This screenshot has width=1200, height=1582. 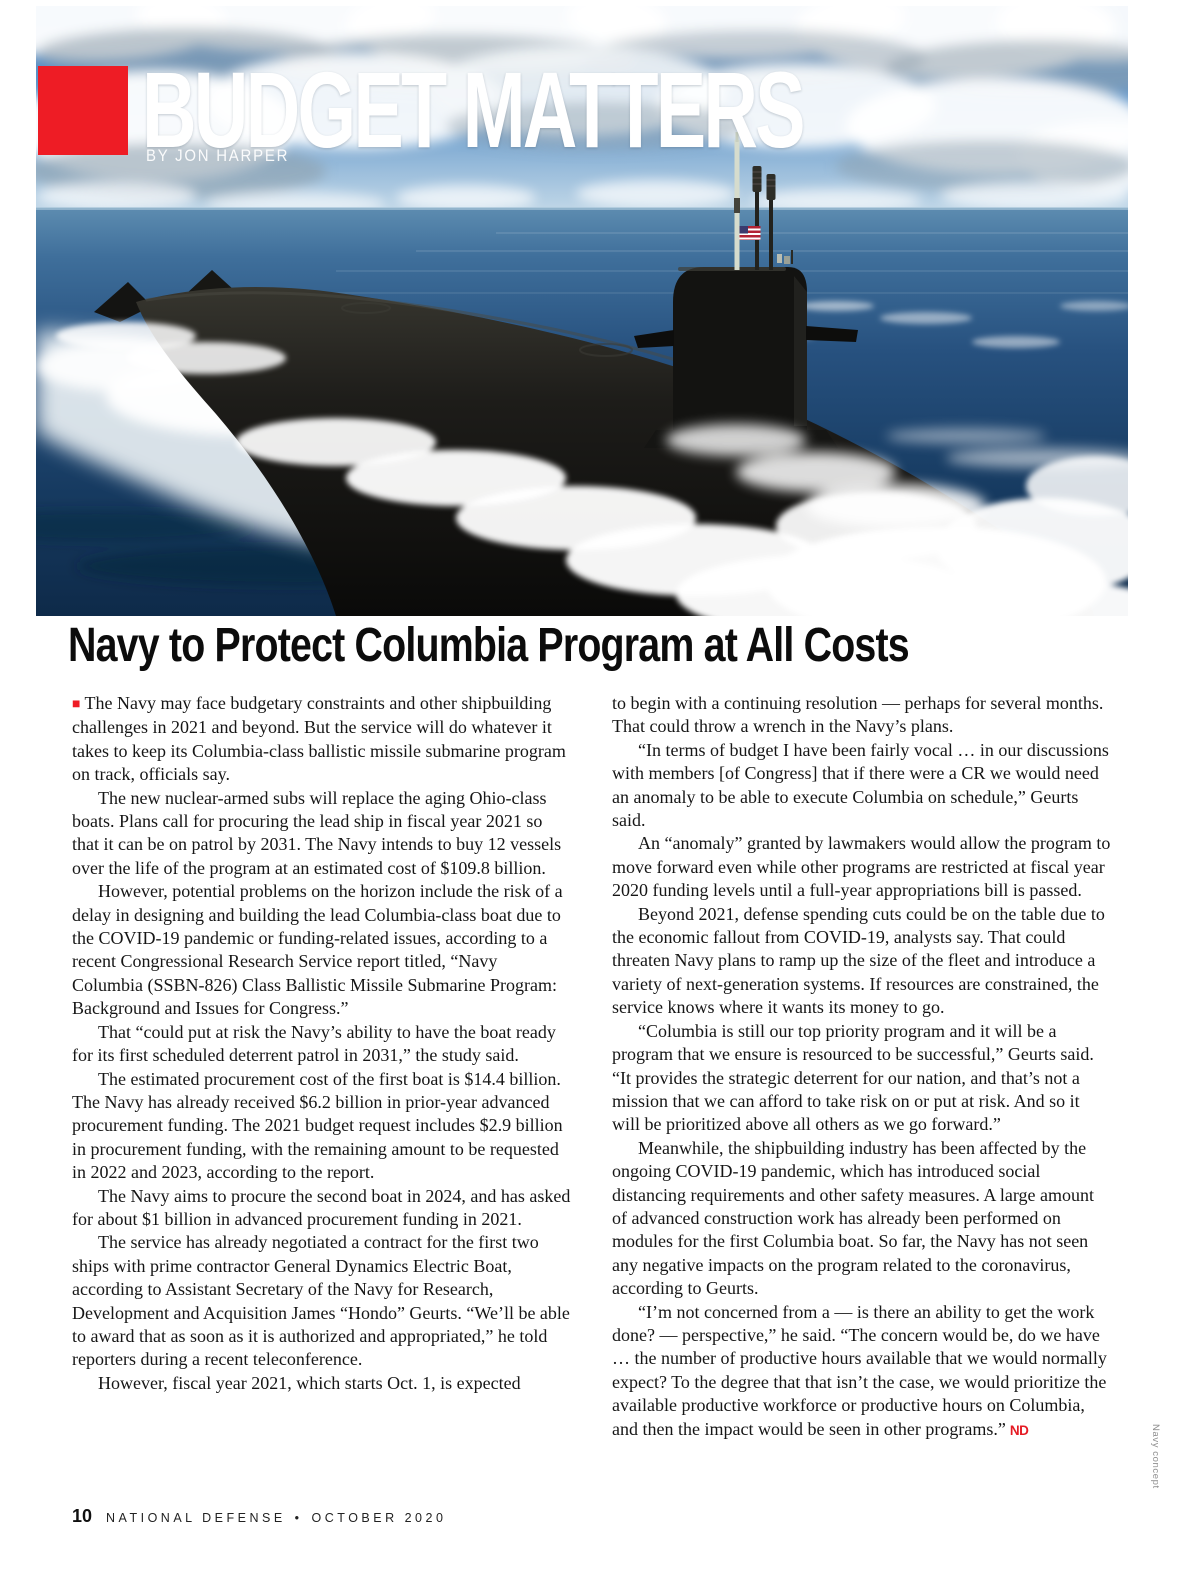 I want to click on publication-name: NATIONAL DEFENSE, so click(x=196, y=1518).